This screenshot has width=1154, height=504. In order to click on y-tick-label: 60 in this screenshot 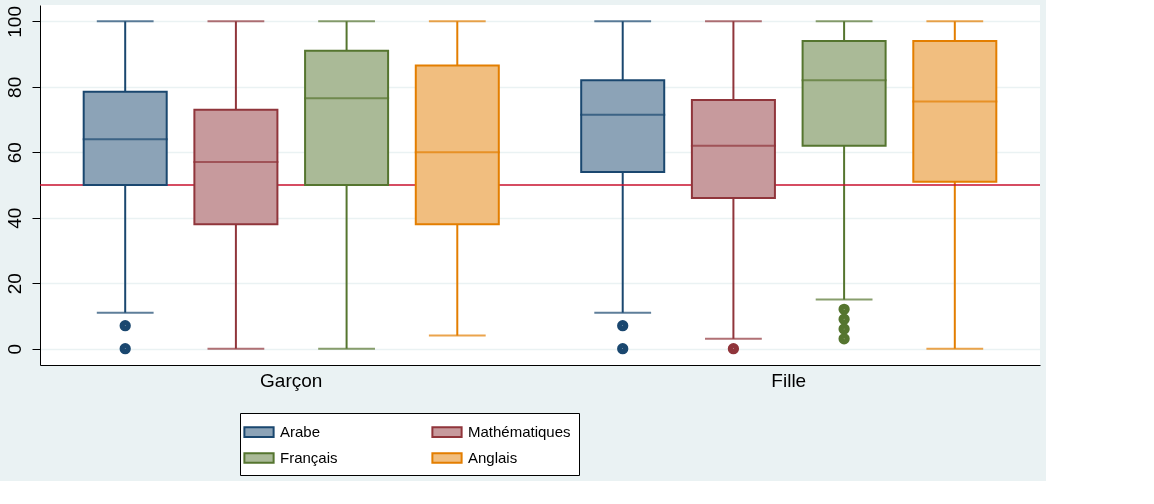, I will do `click(14, 153)`.